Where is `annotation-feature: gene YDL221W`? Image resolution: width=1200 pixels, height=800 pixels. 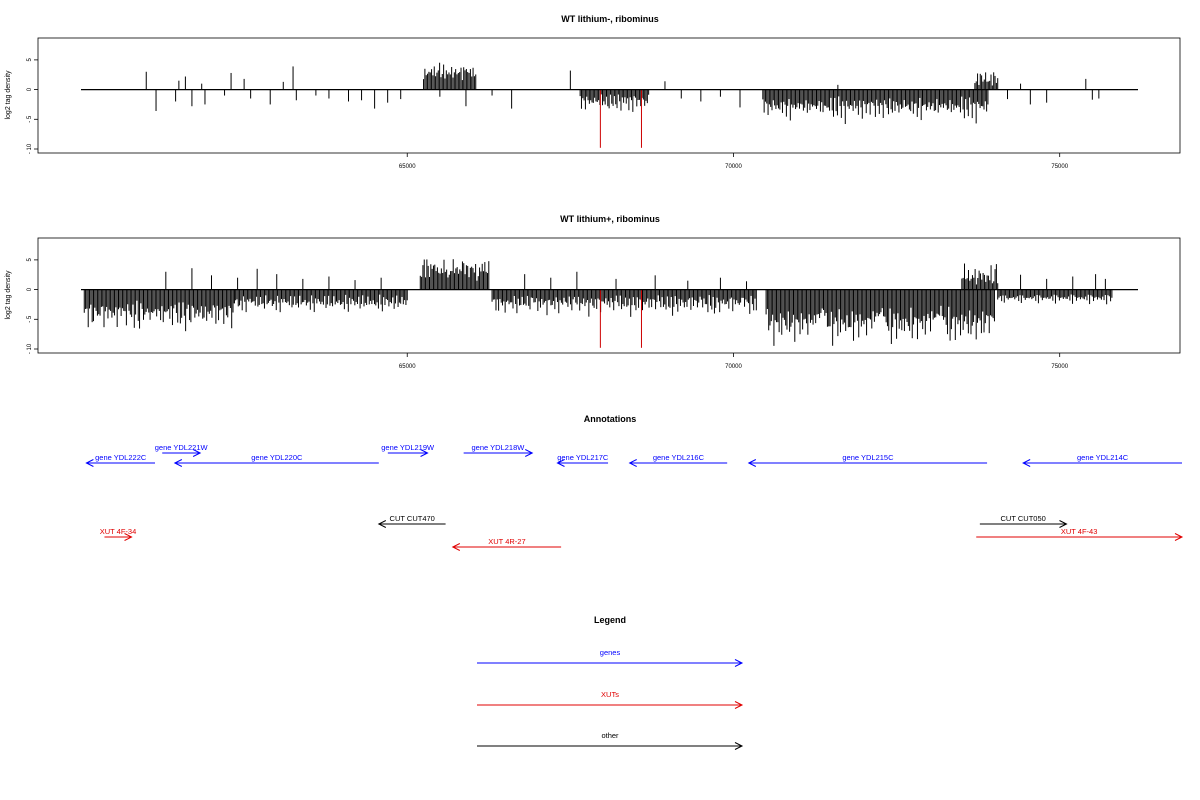
annotation-feature: gene YDL221W is located at coordinates (182, 450).